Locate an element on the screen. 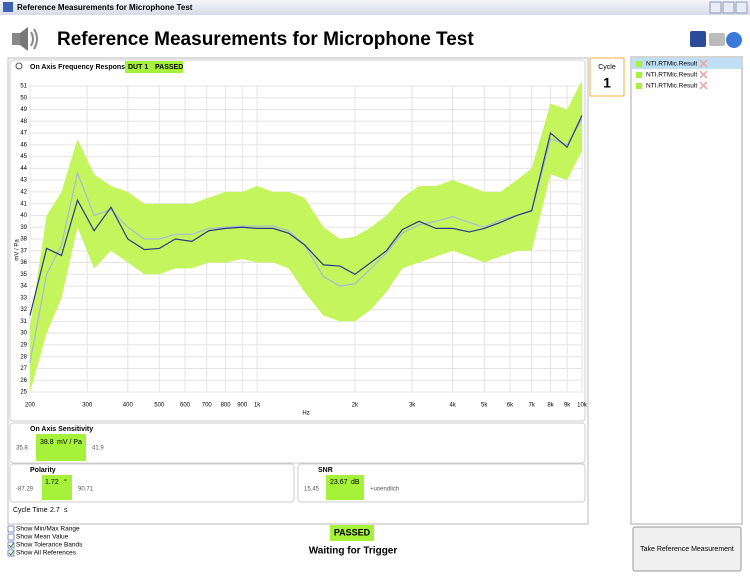 The width and height of the screenshot is (750, 587). snr-box is located at coordinates (345, 487).